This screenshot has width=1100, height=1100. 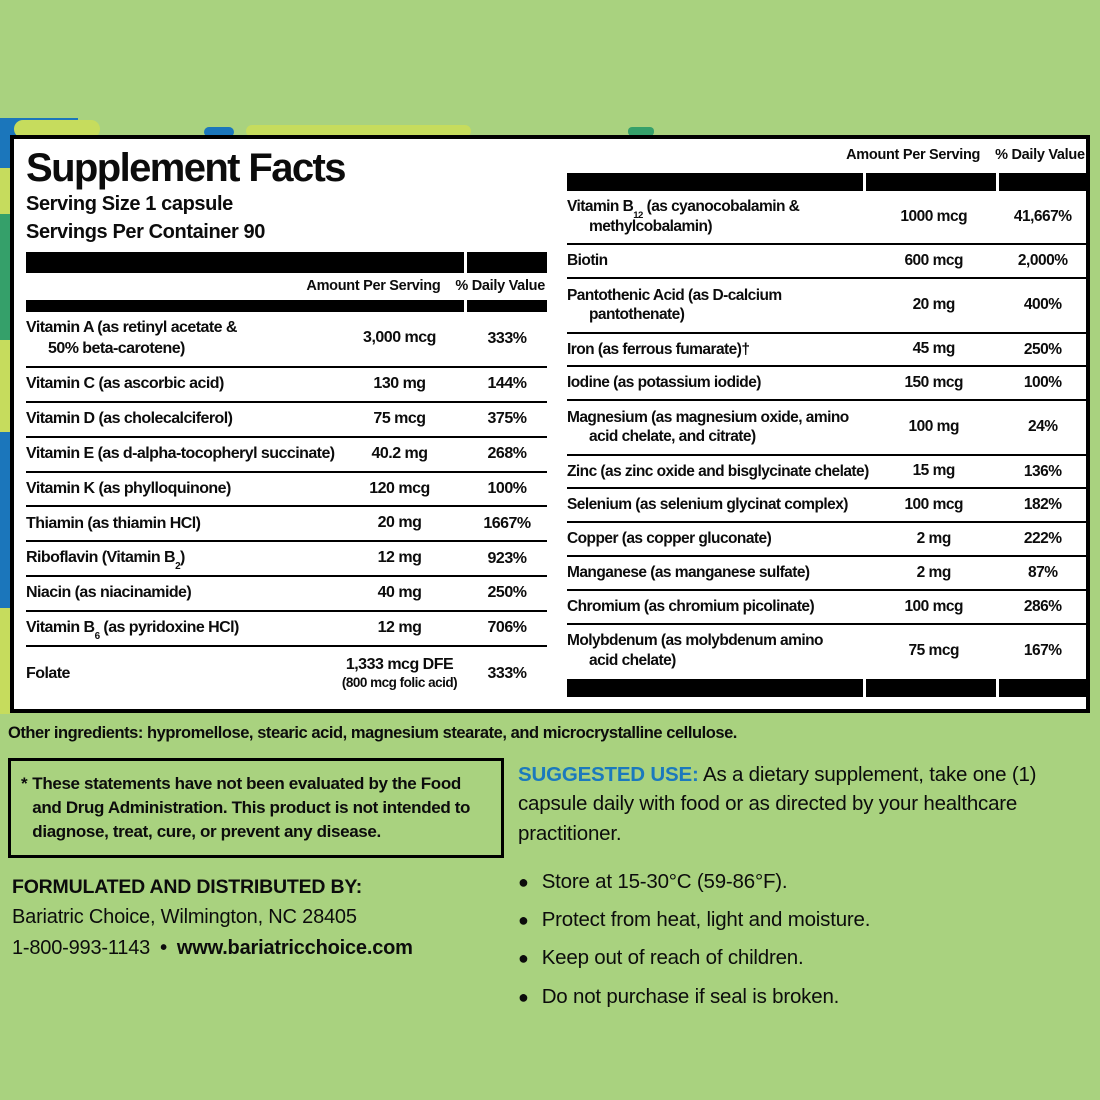 I want to click on table-row: Iodine (as potassium iodide) 150 mcg 100%, so click(x=827, y=382).